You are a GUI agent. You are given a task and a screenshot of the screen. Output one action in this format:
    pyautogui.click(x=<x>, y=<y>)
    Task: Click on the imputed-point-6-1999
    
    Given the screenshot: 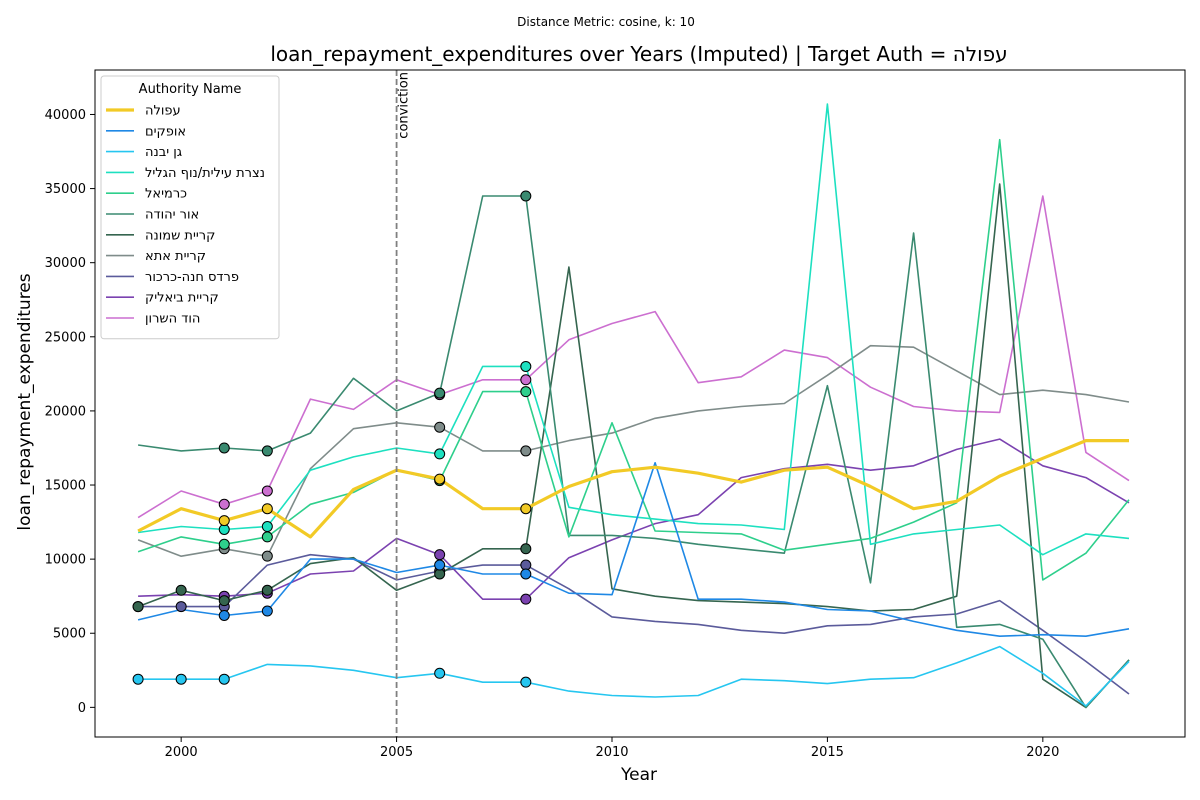 What is the action you would take?
    pyautogui.click(x=138, y=607)
    